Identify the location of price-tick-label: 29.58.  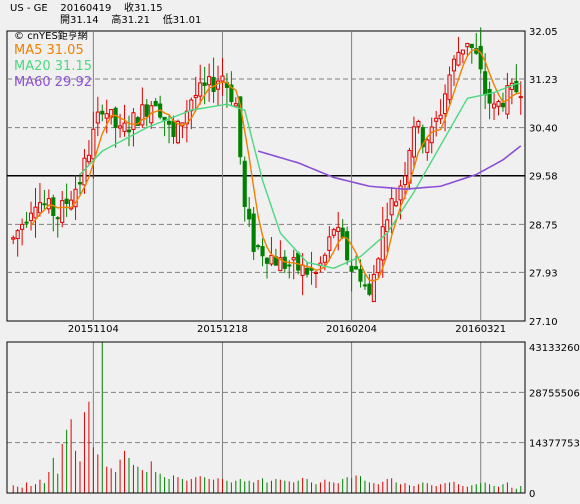
(543, 177).